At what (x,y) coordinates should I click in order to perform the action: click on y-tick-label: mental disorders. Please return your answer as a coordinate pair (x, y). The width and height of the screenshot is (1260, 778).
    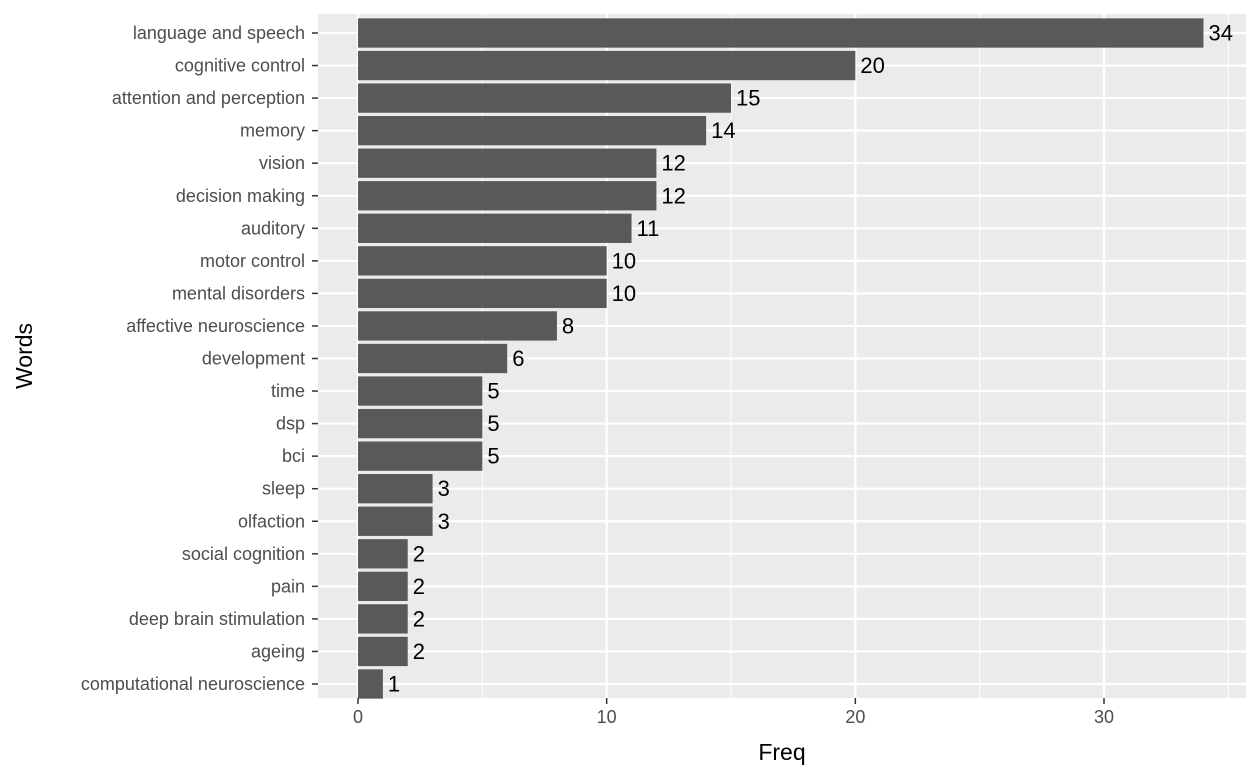
    Looking at the image, I should click on (238, 293).